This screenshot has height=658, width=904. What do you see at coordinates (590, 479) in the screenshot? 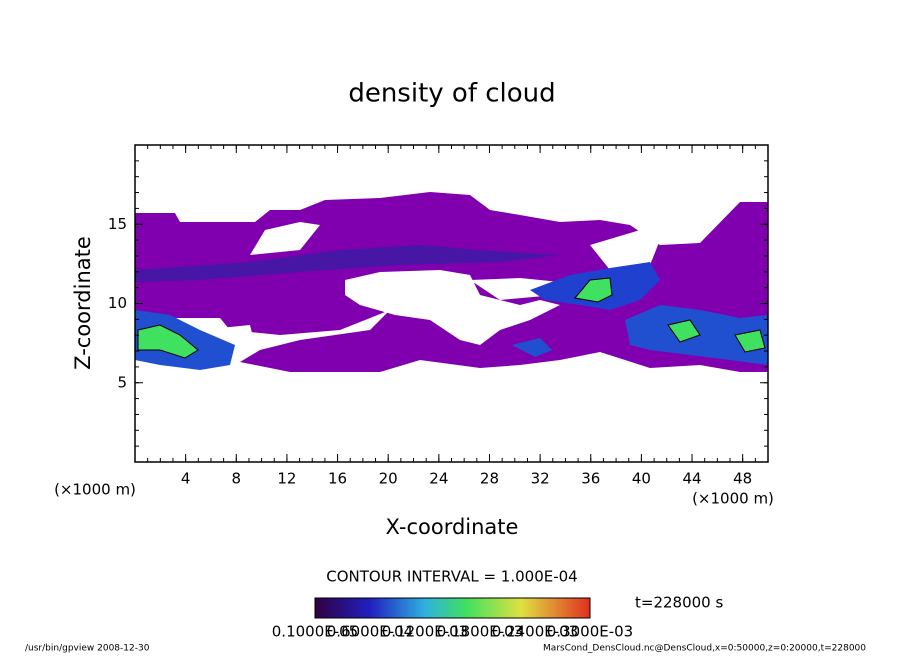
I see `x-tick-label: 36` at bounding box center [590, 479].